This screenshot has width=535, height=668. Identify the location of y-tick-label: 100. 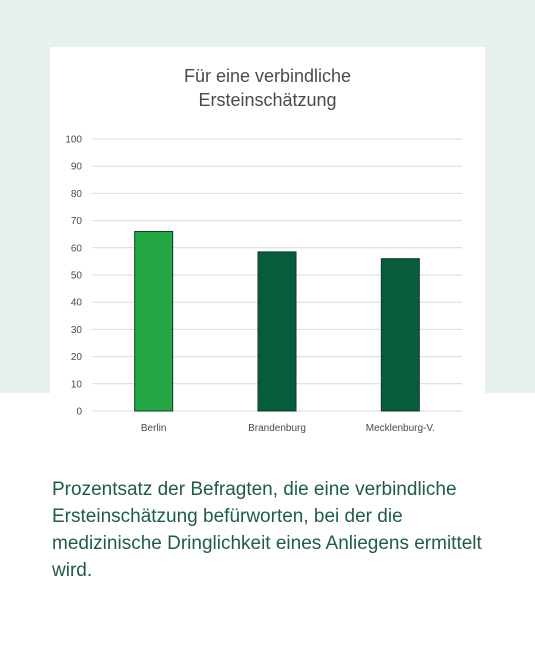
(73, 140).